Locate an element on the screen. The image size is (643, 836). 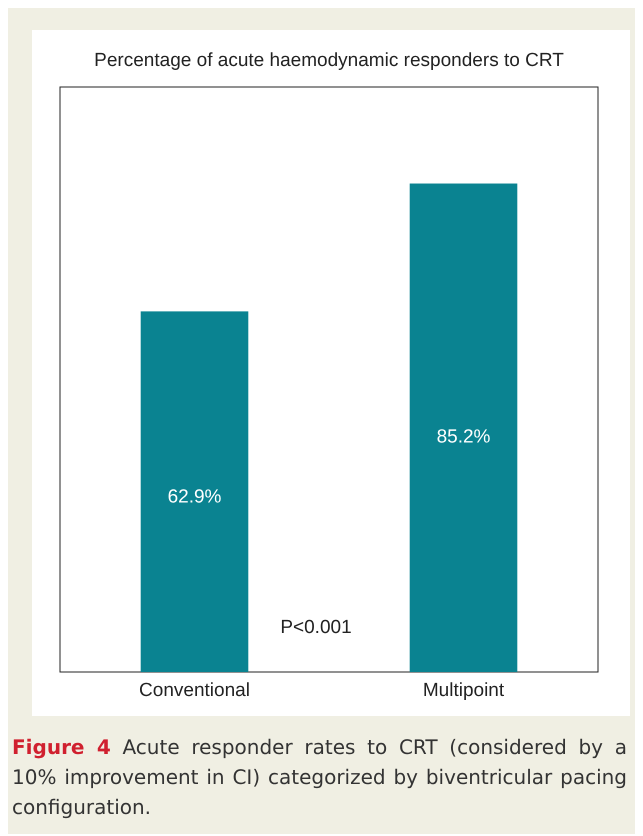
x-tick-label: Multipoint is located at coordinates (463, 690).